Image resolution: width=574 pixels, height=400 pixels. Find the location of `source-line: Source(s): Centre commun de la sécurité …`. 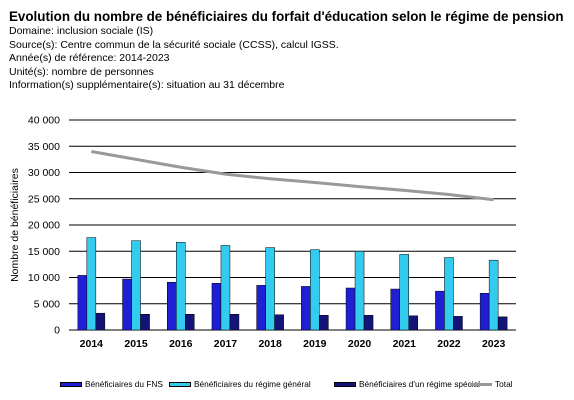

source-line: Source(s): Centre commun de la sécurité … is located at coordinates (174, 44).